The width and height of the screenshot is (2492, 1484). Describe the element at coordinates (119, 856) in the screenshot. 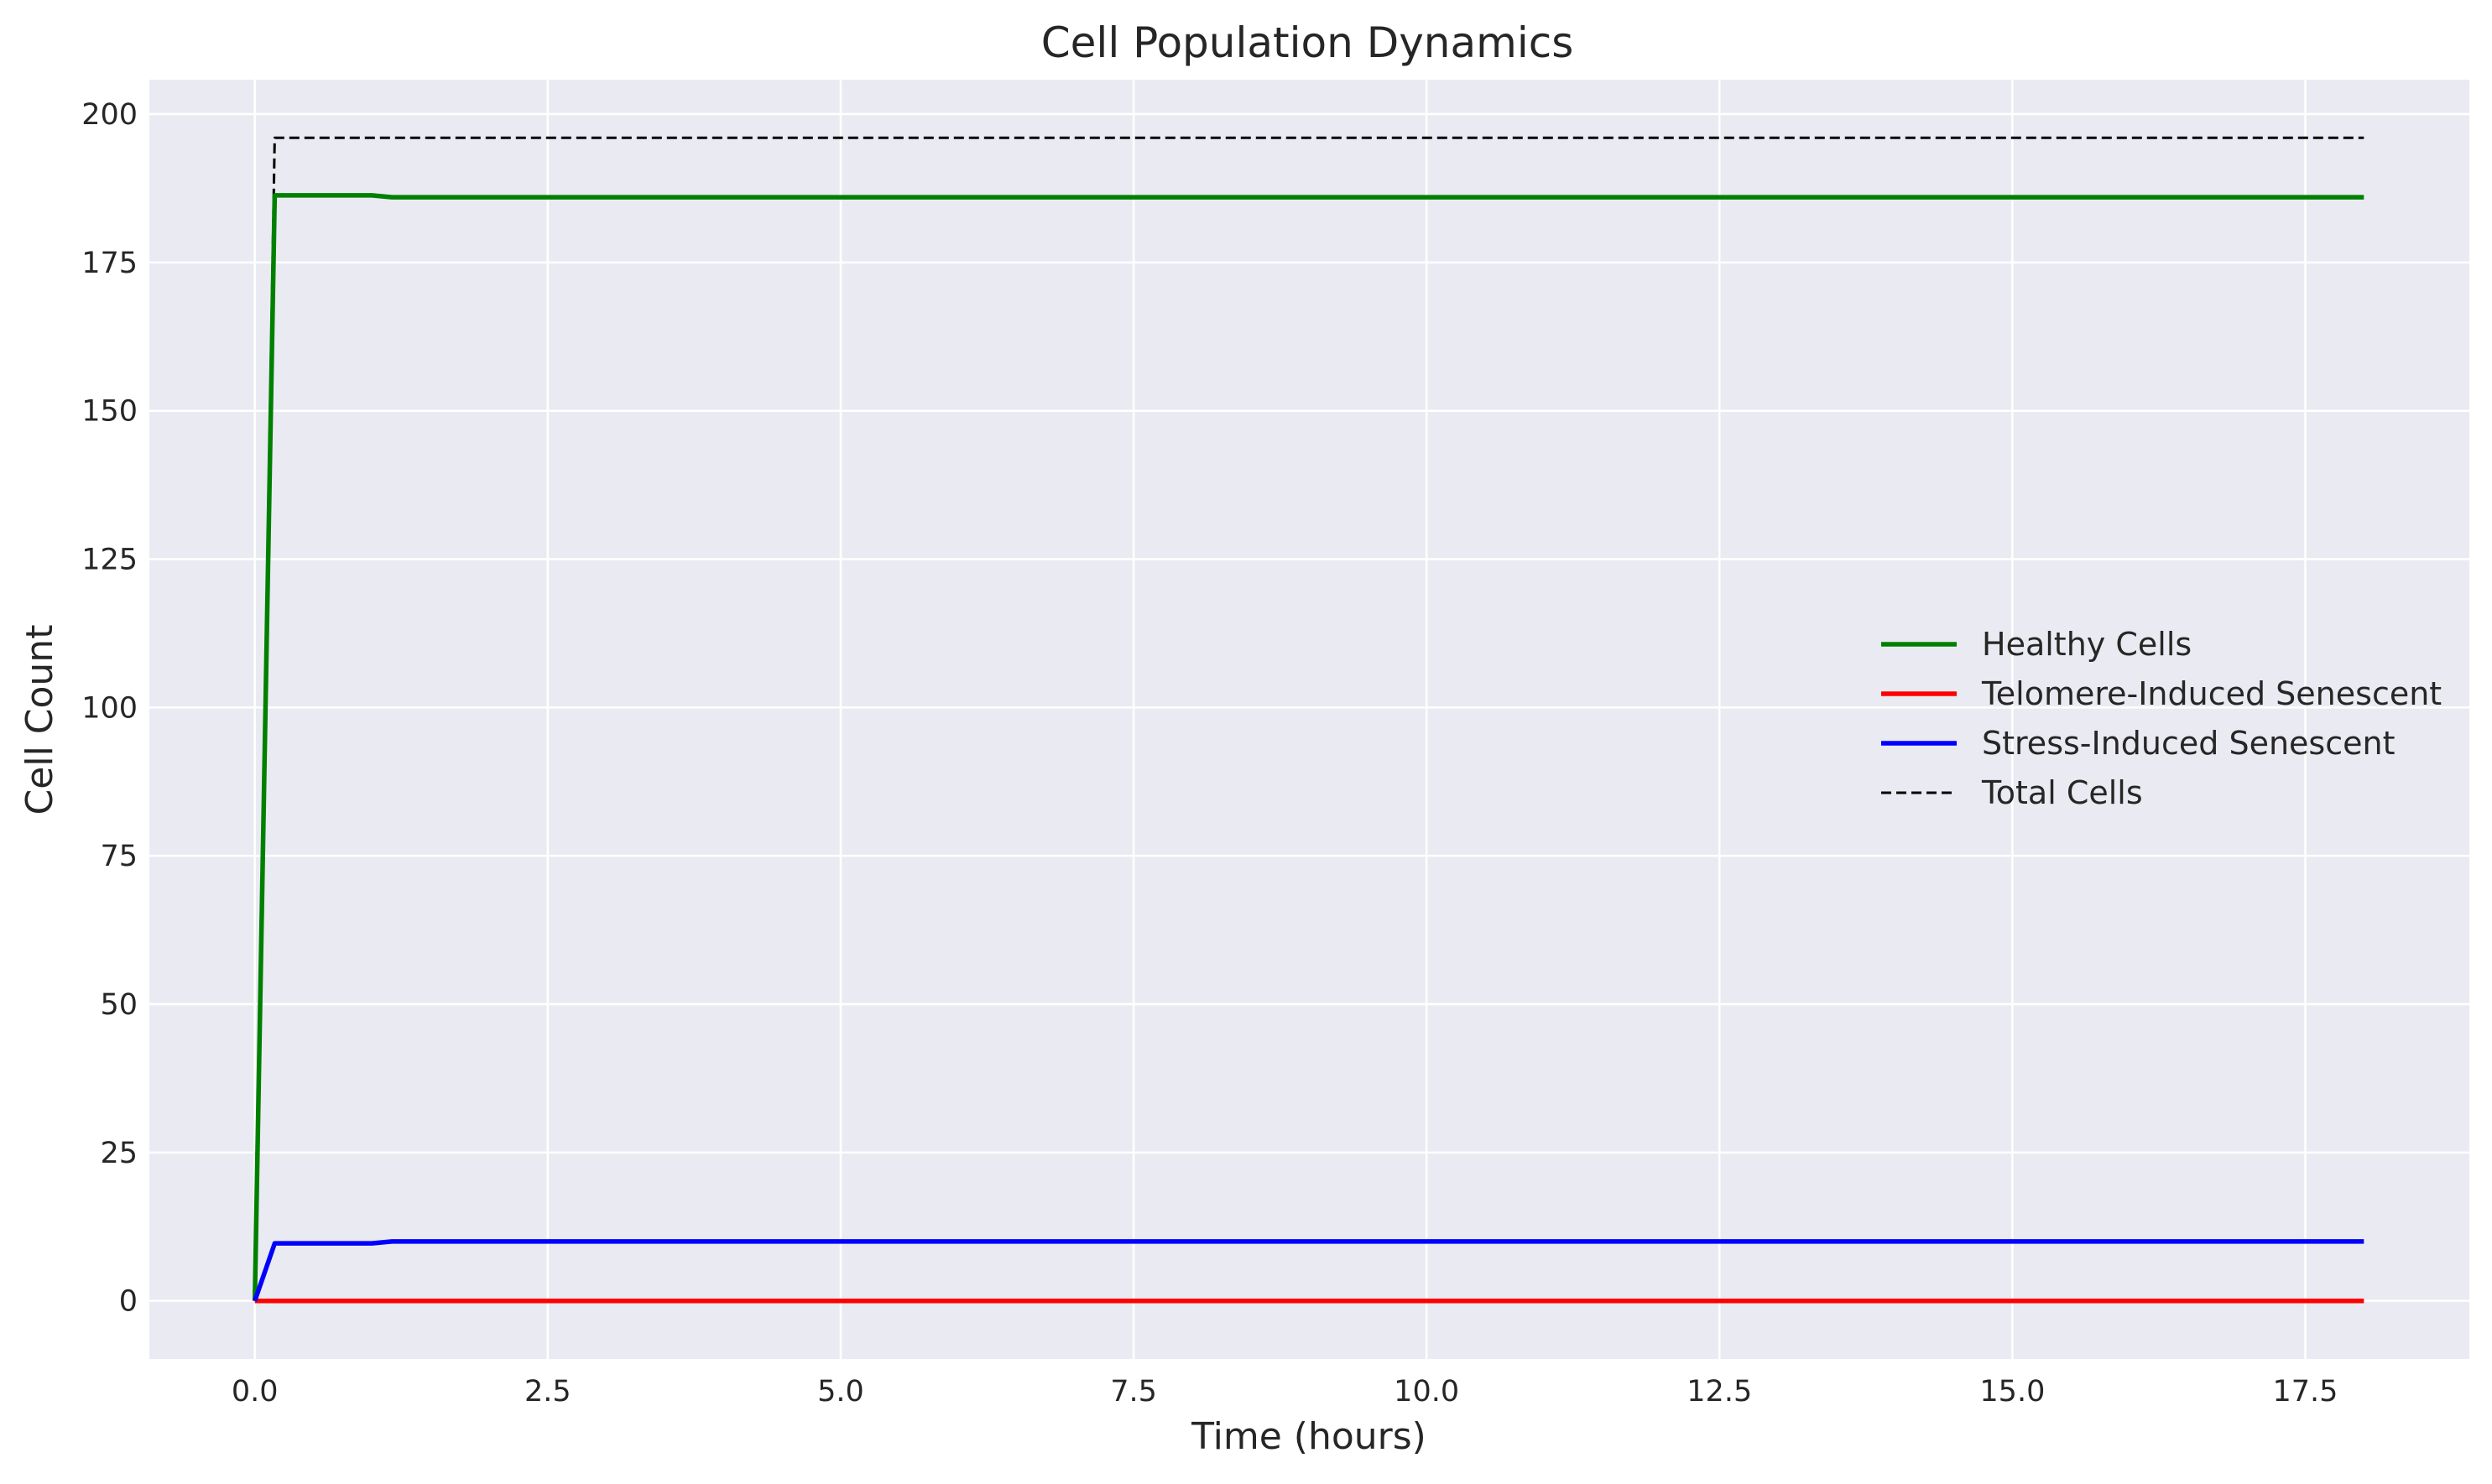

I see `y-tick-label: 75` at that location.